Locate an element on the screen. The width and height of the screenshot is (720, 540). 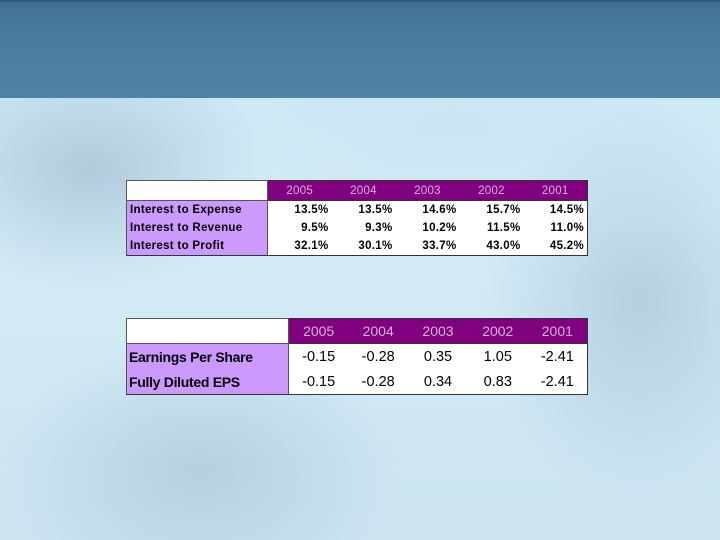
table-cell: 14.6% is located at coordinates (427, 209).